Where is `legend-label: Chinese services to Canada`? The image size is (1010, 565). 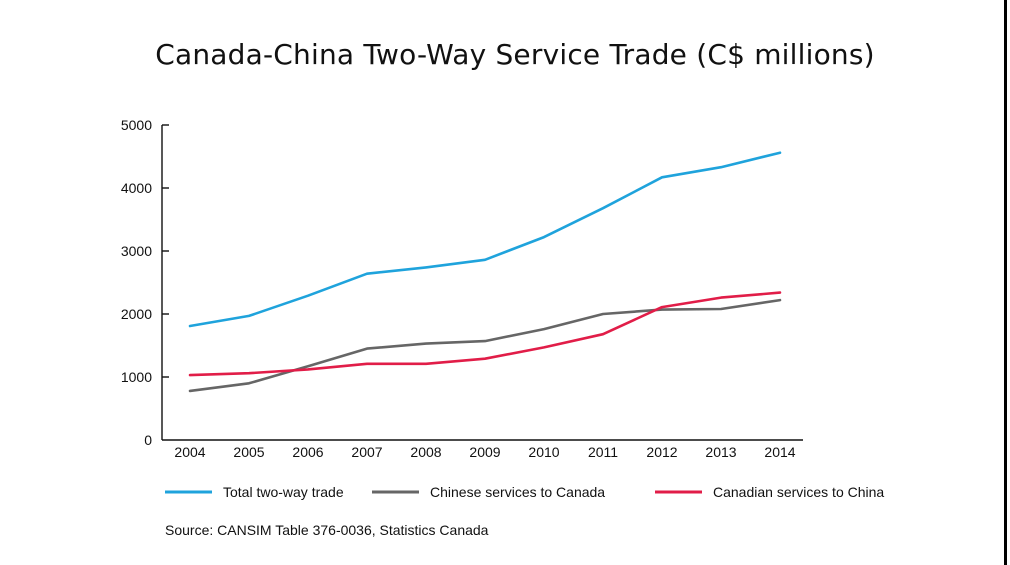
legend-label: Chinese services to Canada is located at coordinates (517, 492).